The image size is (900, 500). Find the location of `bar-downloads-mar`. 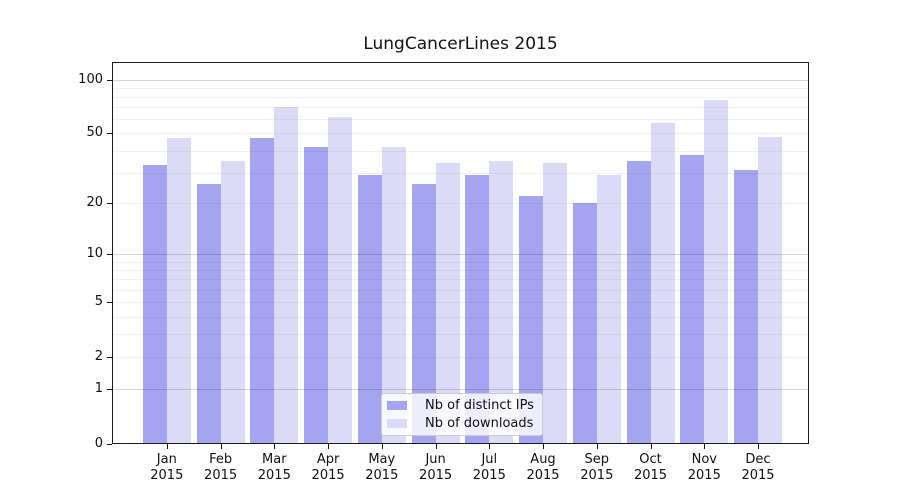

bar-downloads-mar is located at coordinates (286, 275).